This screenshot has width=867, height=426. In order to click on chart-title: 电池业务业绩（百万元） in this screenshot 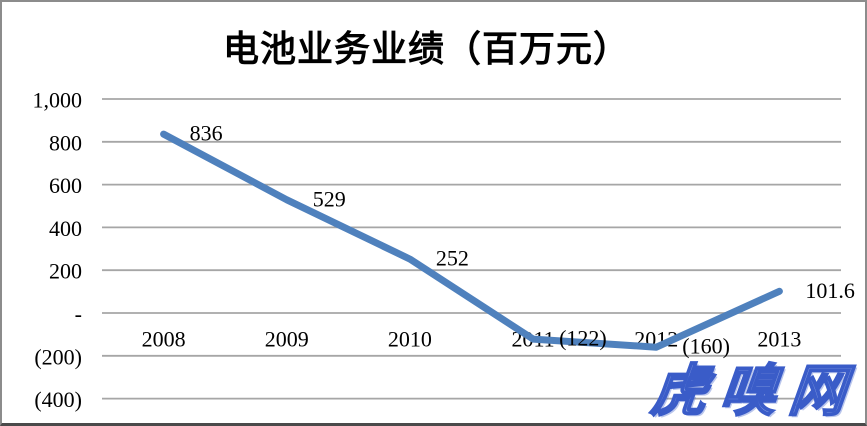, I will do `click(426, 49)`.